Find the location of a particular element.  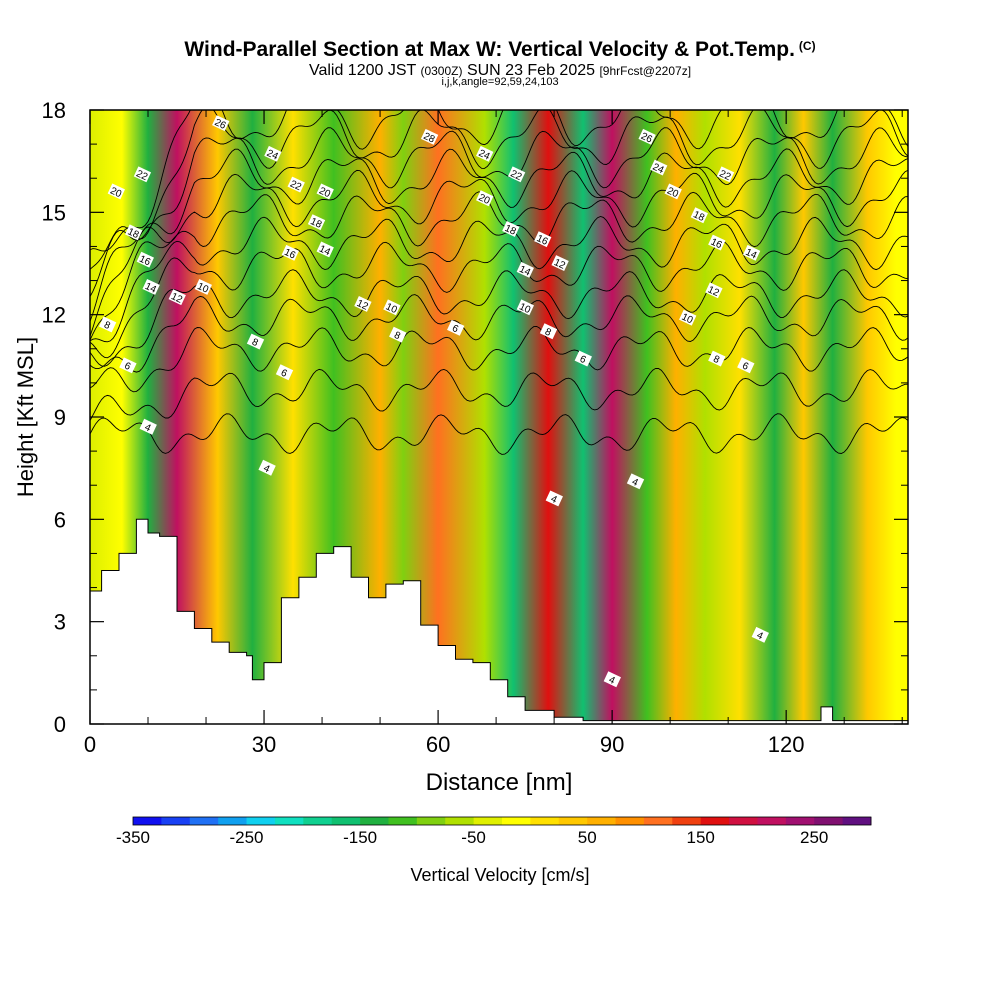

contour-label-text: 24 is located at coordinates (484, 155).